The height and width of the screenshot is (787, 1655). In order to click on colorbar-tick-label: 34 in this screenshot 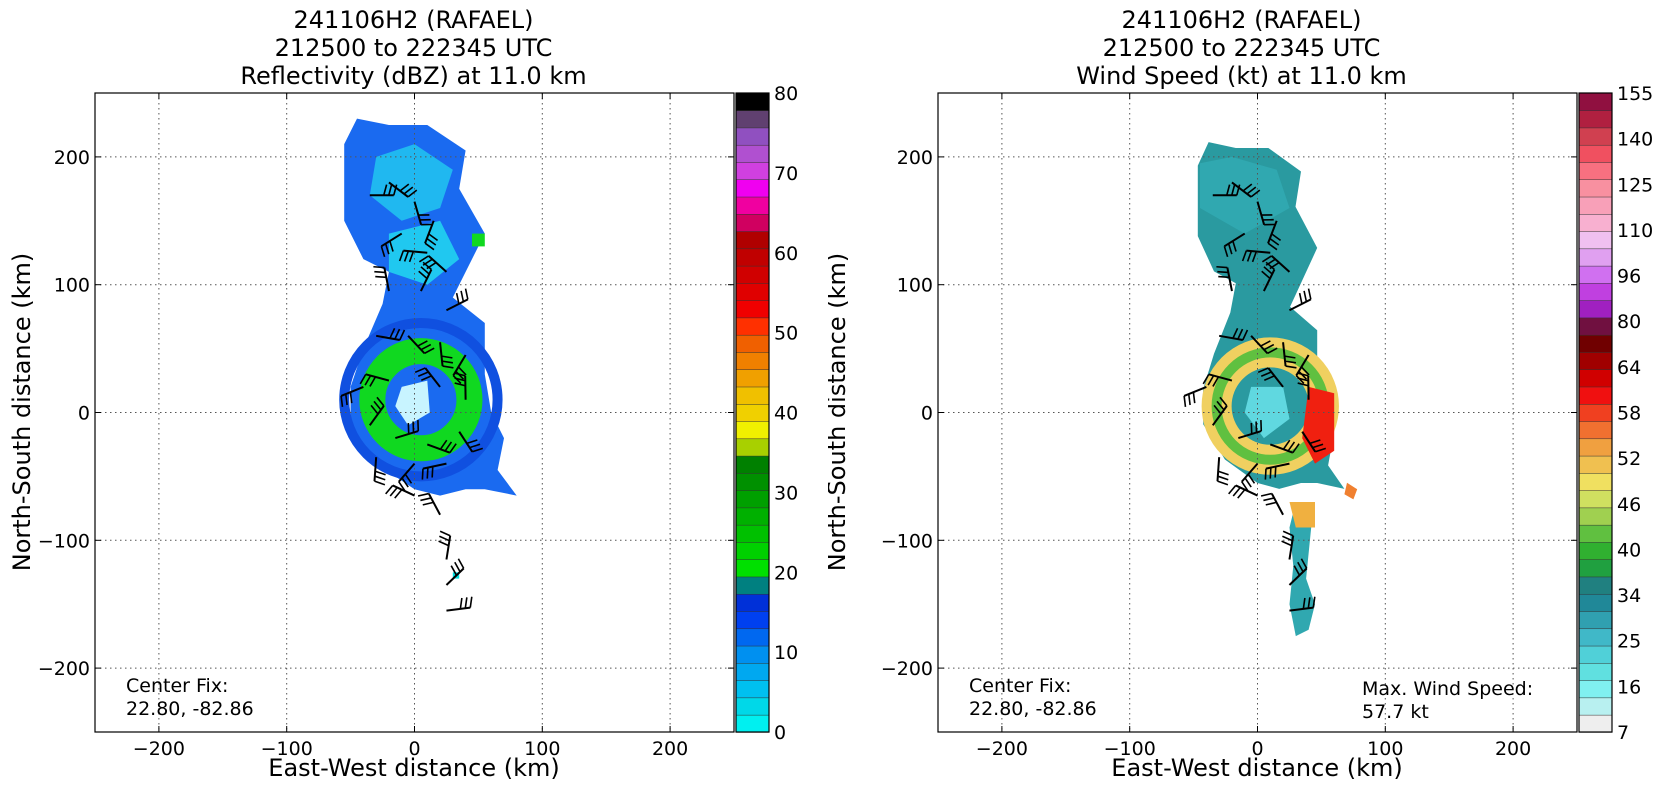, I will do `click(1629, 596)`.